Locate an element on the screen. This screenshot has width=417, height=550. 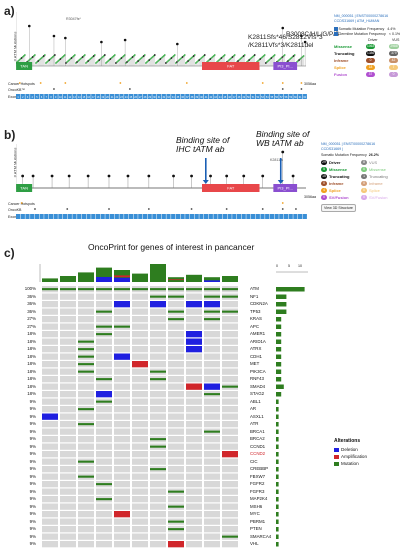
exon-number: 7 is located at coordinates (47, 97).